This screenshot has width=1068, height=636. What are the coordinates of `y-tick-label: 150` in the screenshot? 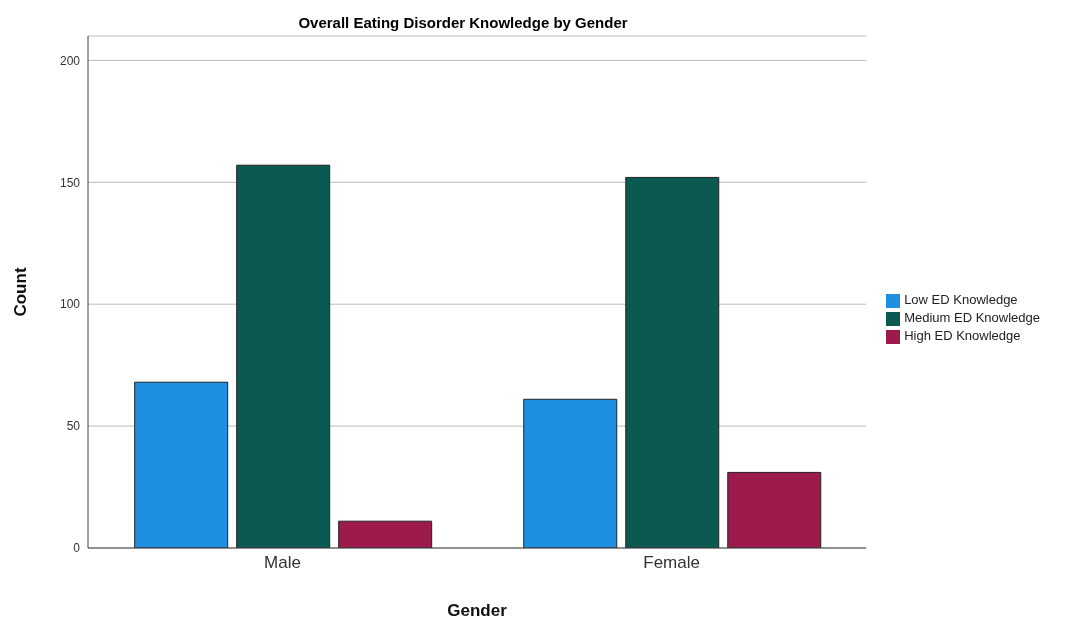 It's located at (70, 182).